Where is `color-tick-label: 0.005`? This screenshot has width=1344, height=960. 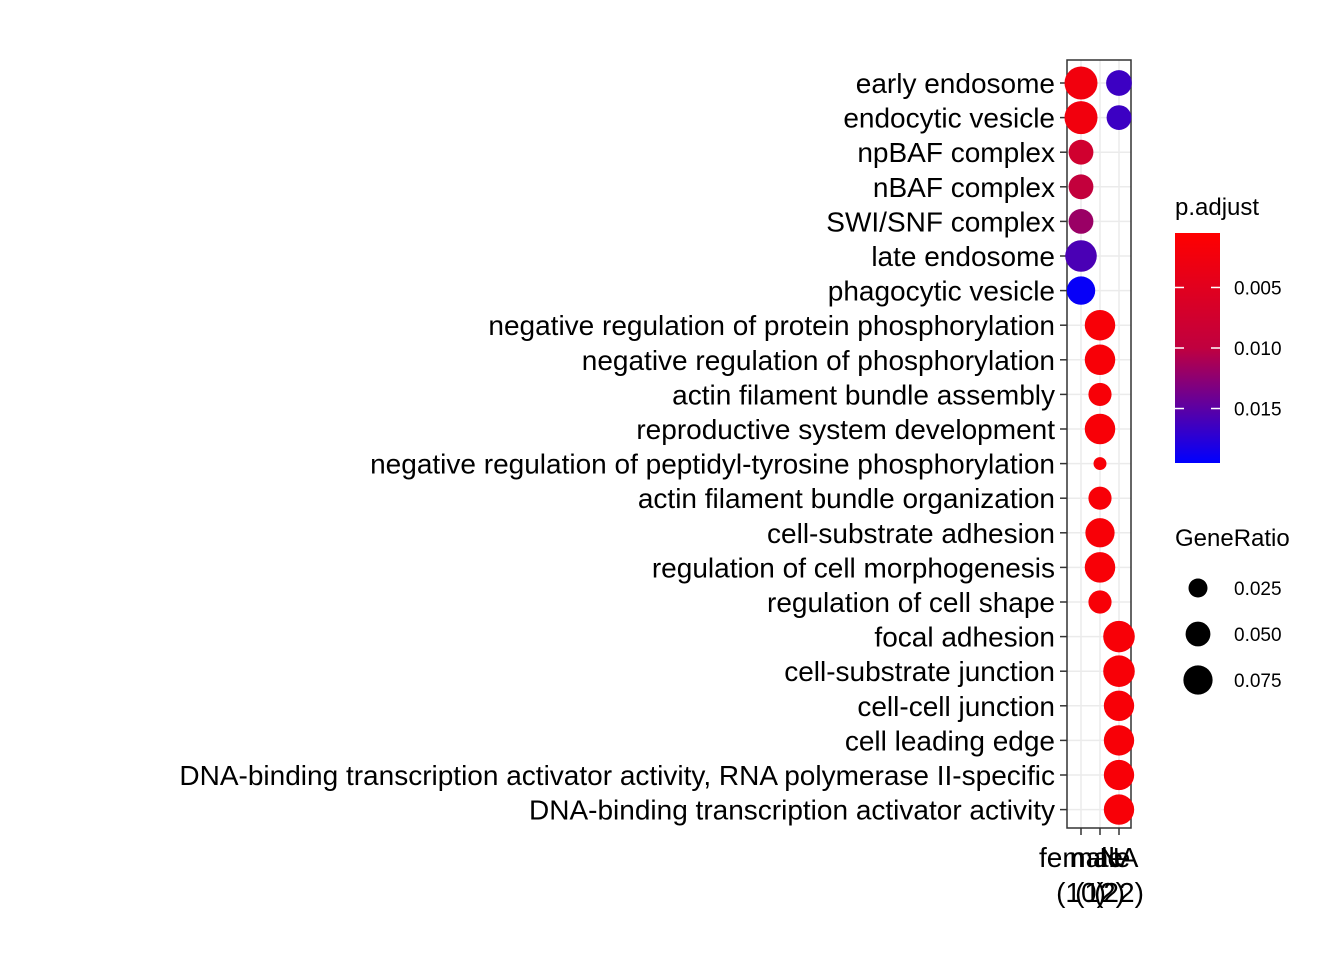
color-tick-label: 0.005 is located at coordinates (1258, 288).